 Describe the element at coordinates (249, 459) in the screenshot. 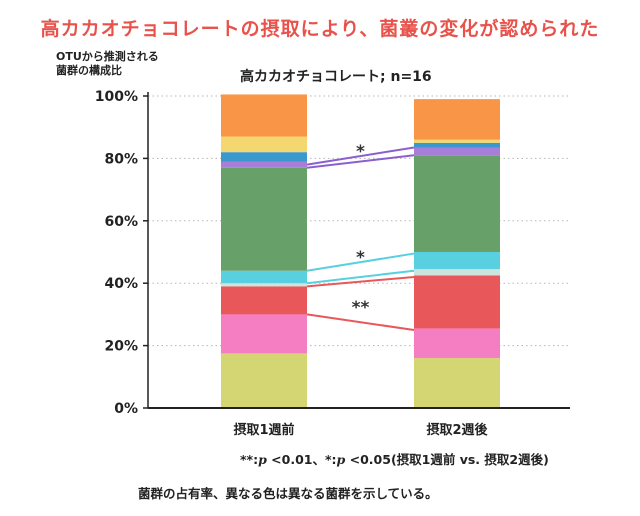

I see `footnote-pre: **:` at that location.